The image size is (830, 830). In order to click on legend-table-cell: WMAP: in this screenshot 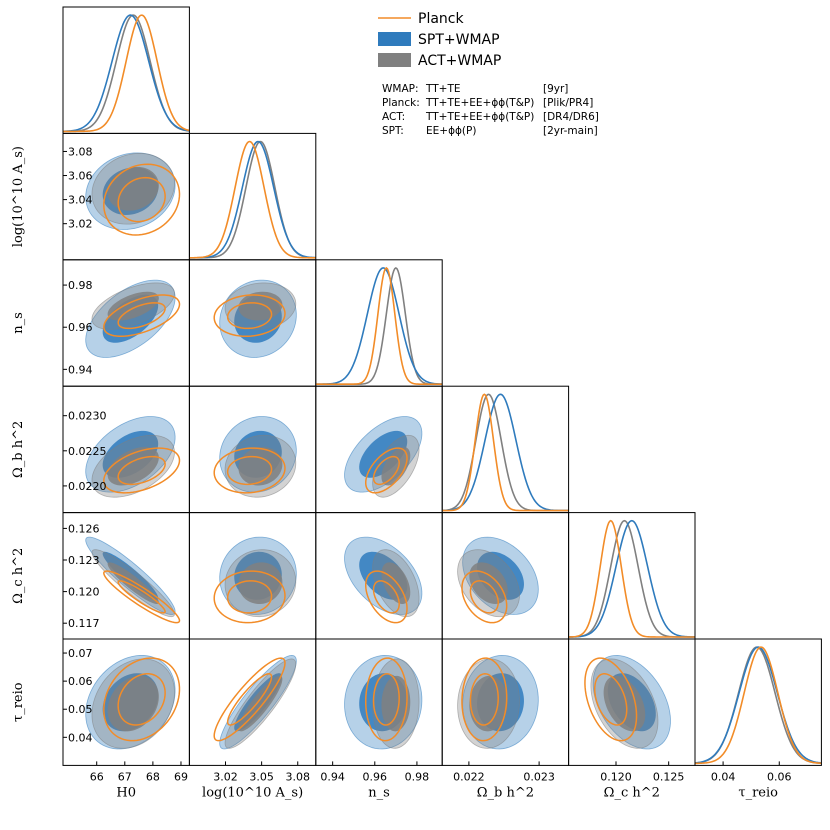, I will do `click(400, 89)`.